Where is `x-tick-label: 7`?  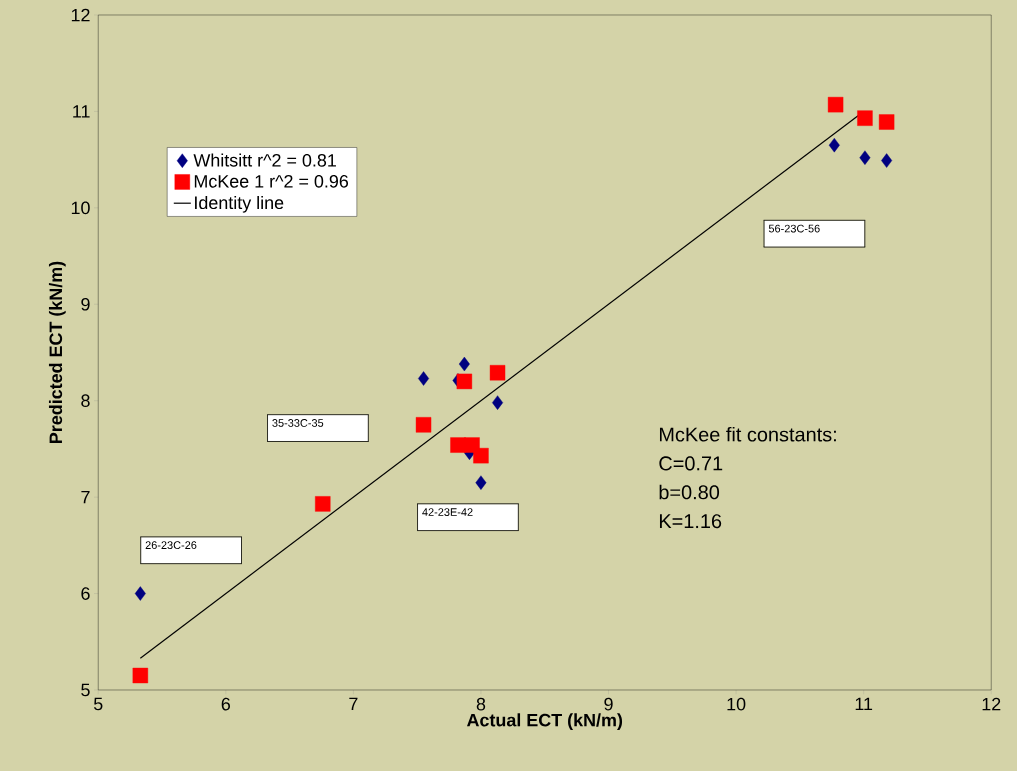 x-tick-label: 7 is located at coordinates (353, 704).